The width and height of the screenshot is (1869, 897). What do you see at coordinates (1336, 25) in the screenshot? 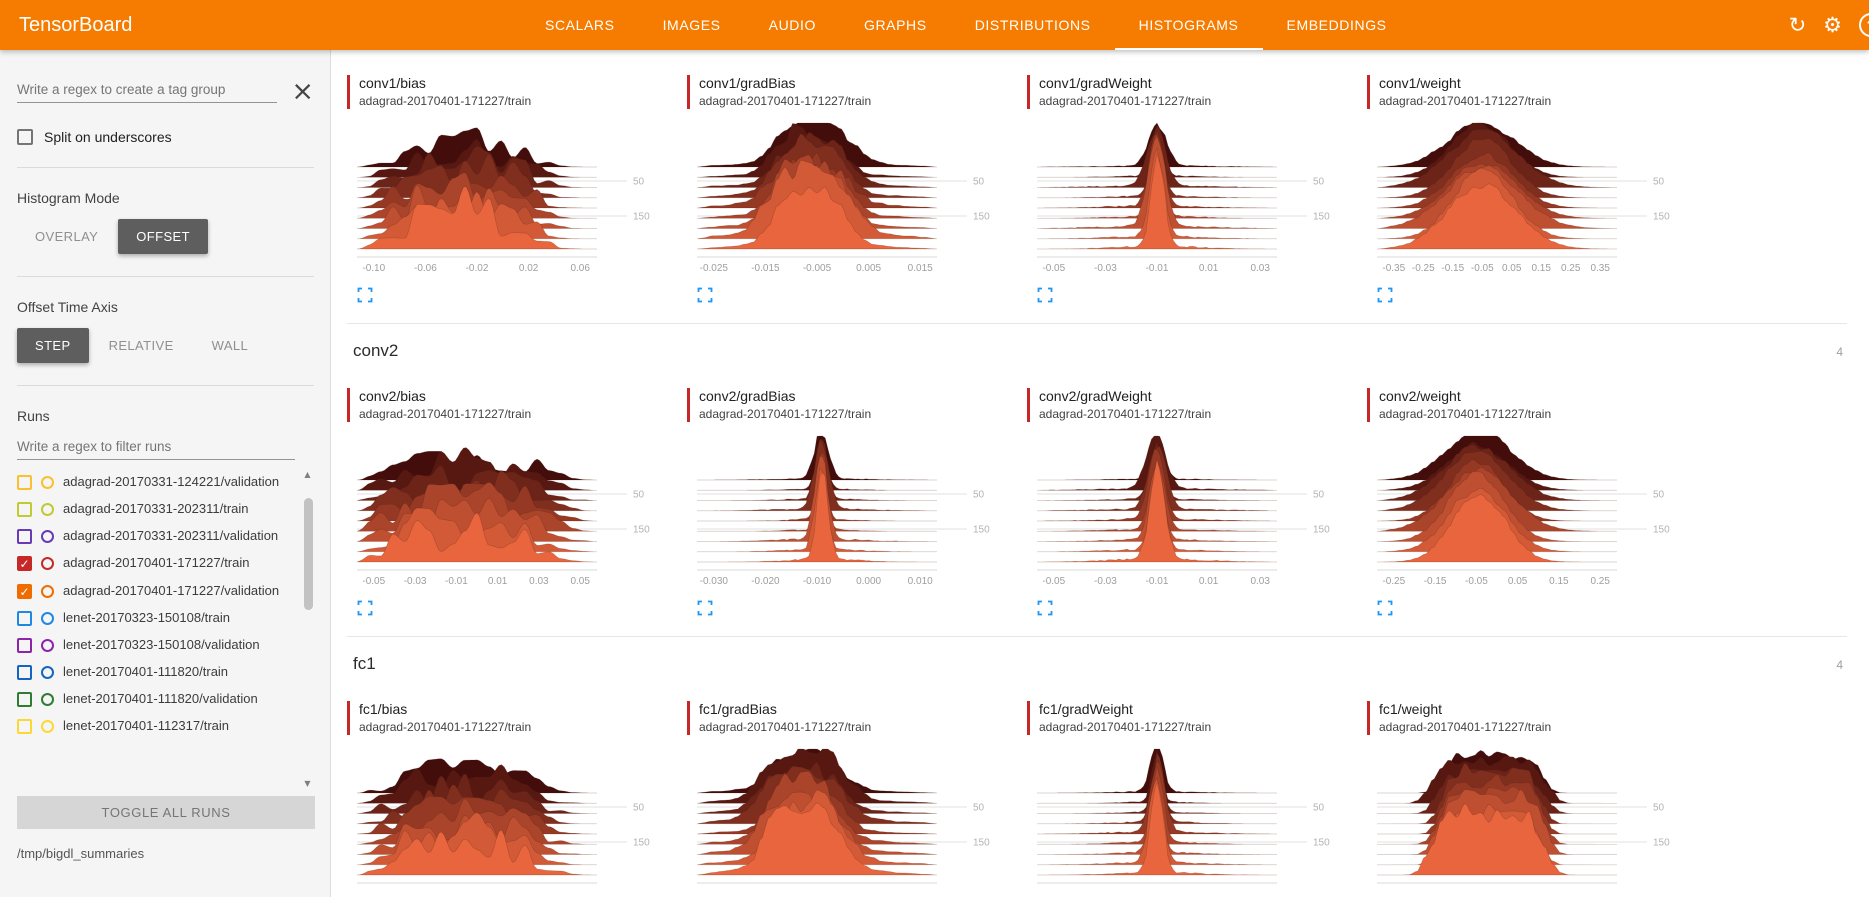
I see `tab-embeddings: EMBEDDINGS` at bounding box center [1336, 25].